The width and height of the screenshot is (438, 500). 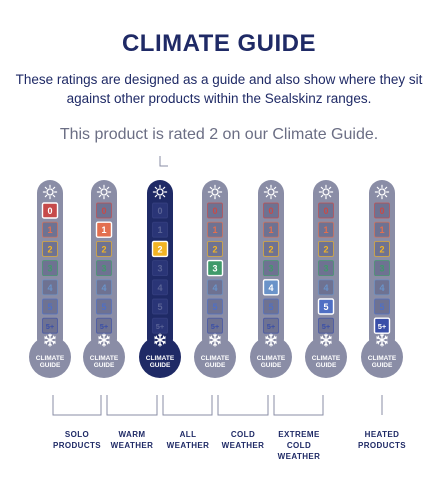 What do you see at coordinates (188, 440) in the screenshot?
I see `category-label: ALL WEATHER` at bounding box center [188, 440].